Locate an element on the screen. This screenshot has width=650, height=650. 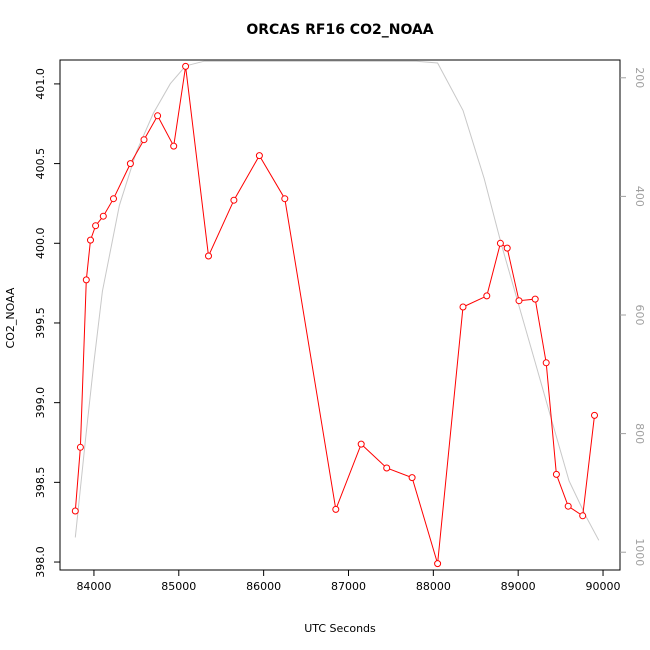
y-tick-label: 398.5 is located at coordinates (40, 483).